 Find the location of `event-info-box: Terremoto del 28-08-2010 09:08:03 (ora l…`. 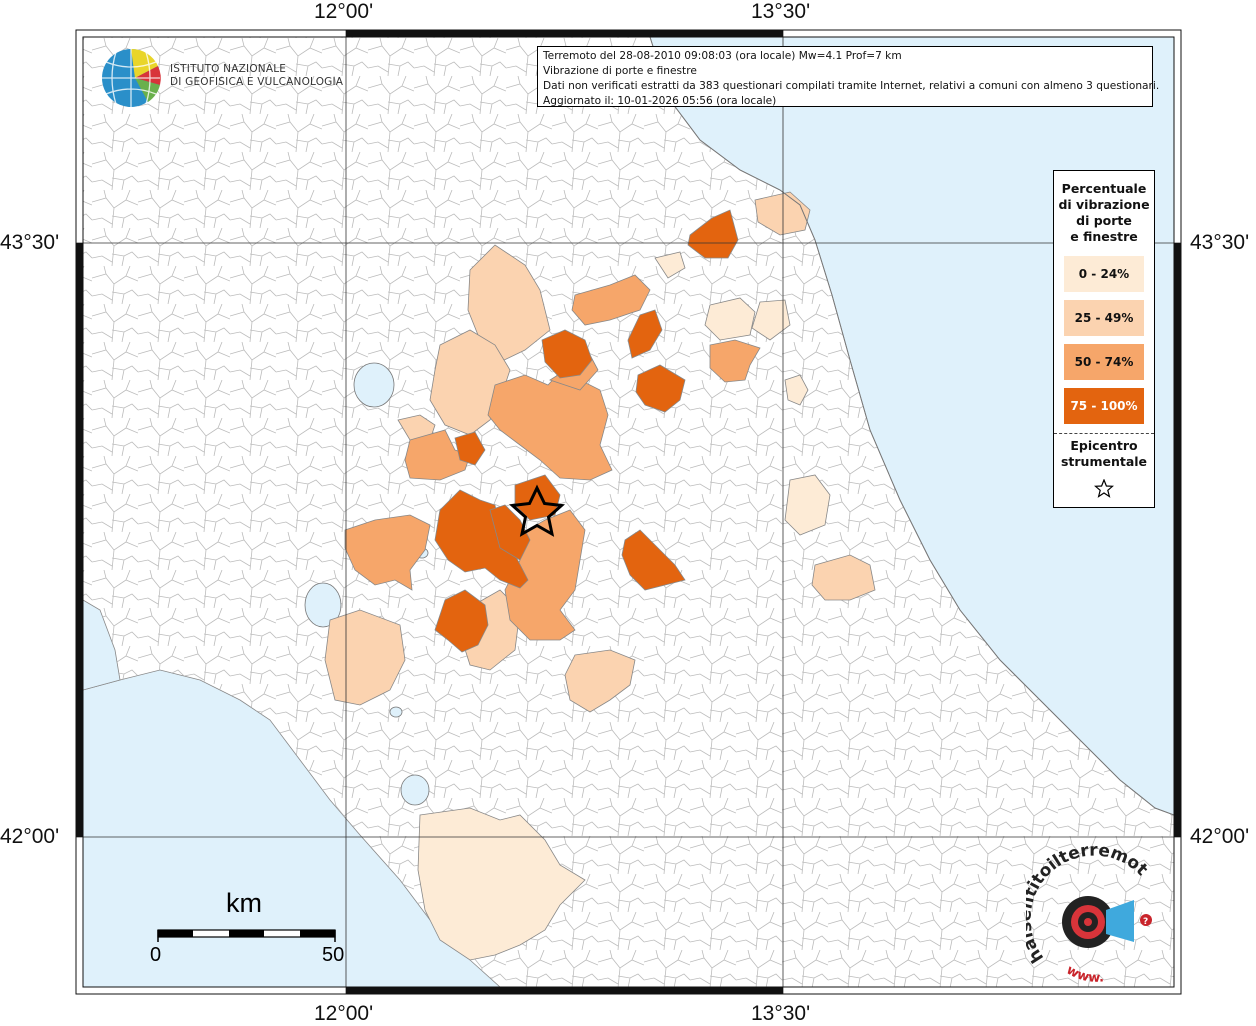

event-info-box: Terremoto del 28-08-2010 09:08:03 (ora l… is located at coordinates (848, 76).